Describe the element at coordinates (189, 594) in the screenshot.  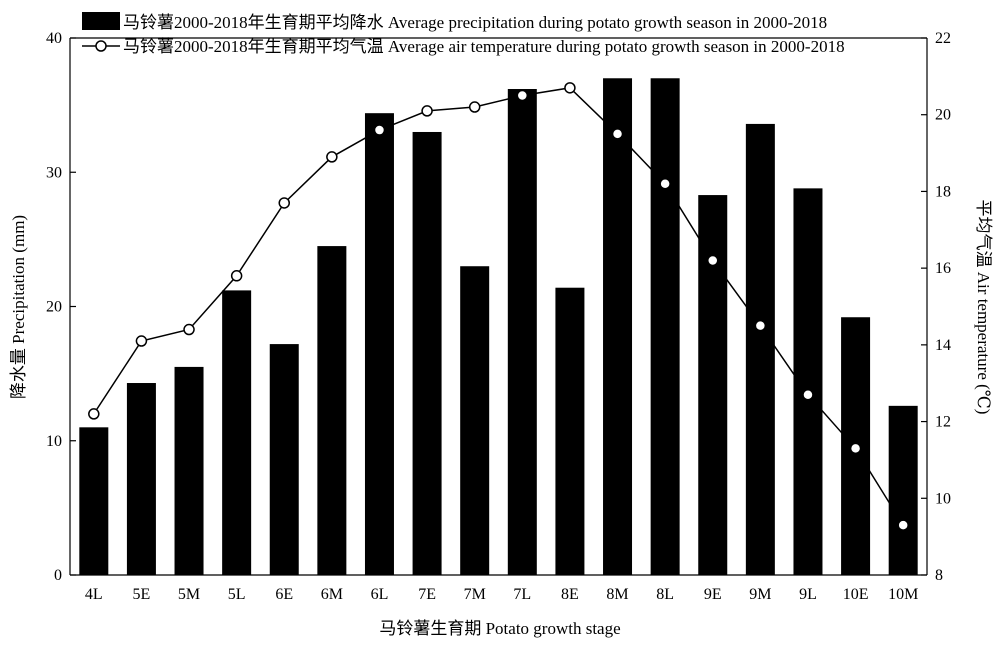
I see `x-tick-label-5M: 5M` at that location.